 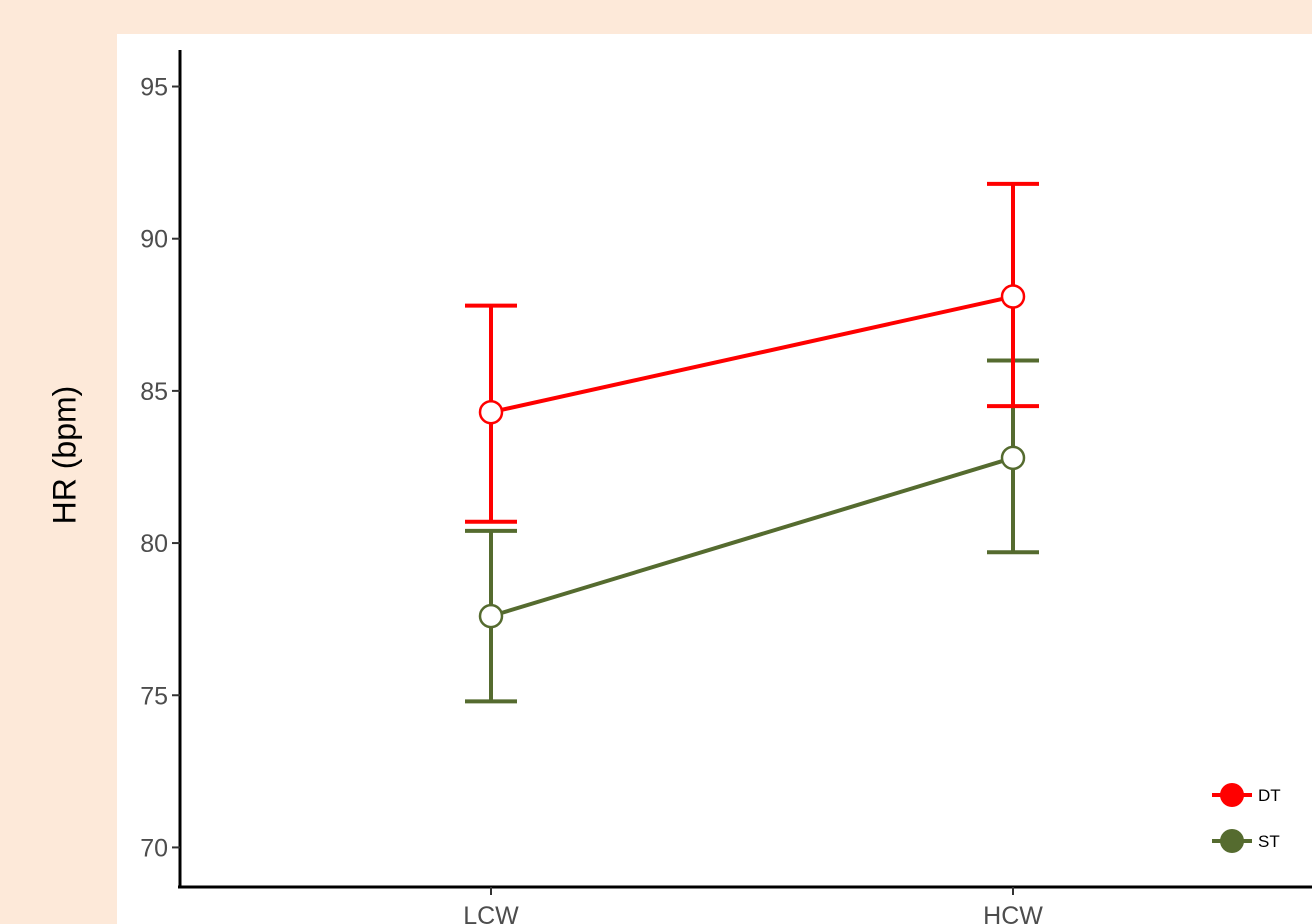 What do you see at coordinates (1013, 913) in the screenshot?
I see `x-tick-label: HCW` at bounding box center [1013, 913].